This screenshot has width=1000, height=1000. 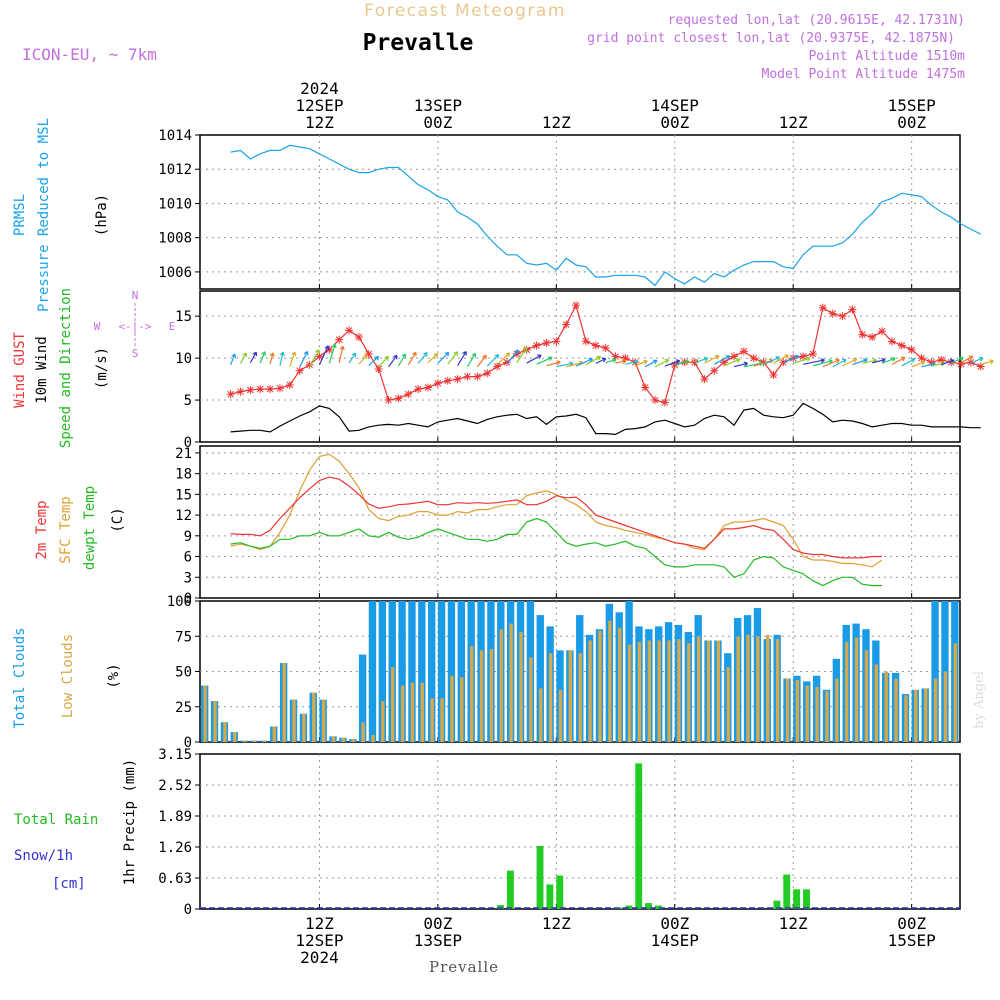 What do you see at coordinates (183, 475) in the screenshot?
I see `temperature-ytick-label: 18` at bounding box center [183, 475].